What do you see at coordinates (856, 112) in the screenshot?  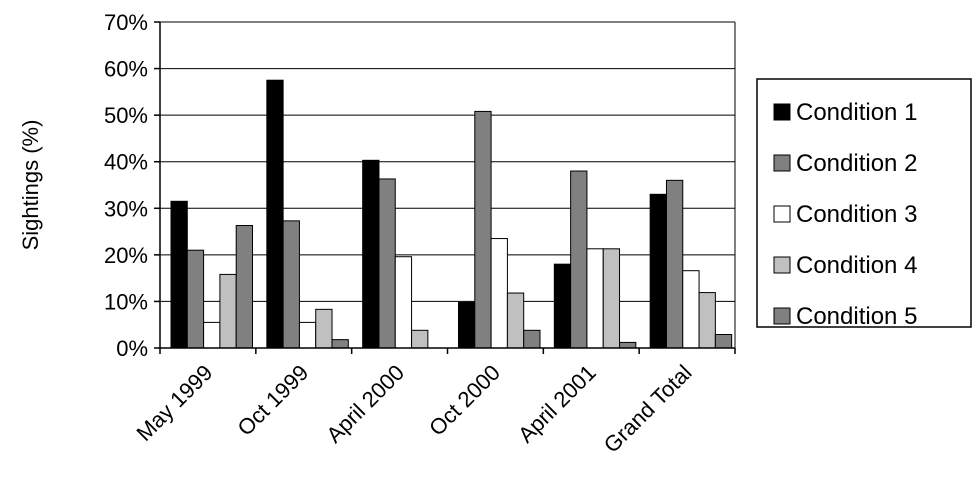 I see `legend-label: Condition 1` at bounding box center [856, 112].